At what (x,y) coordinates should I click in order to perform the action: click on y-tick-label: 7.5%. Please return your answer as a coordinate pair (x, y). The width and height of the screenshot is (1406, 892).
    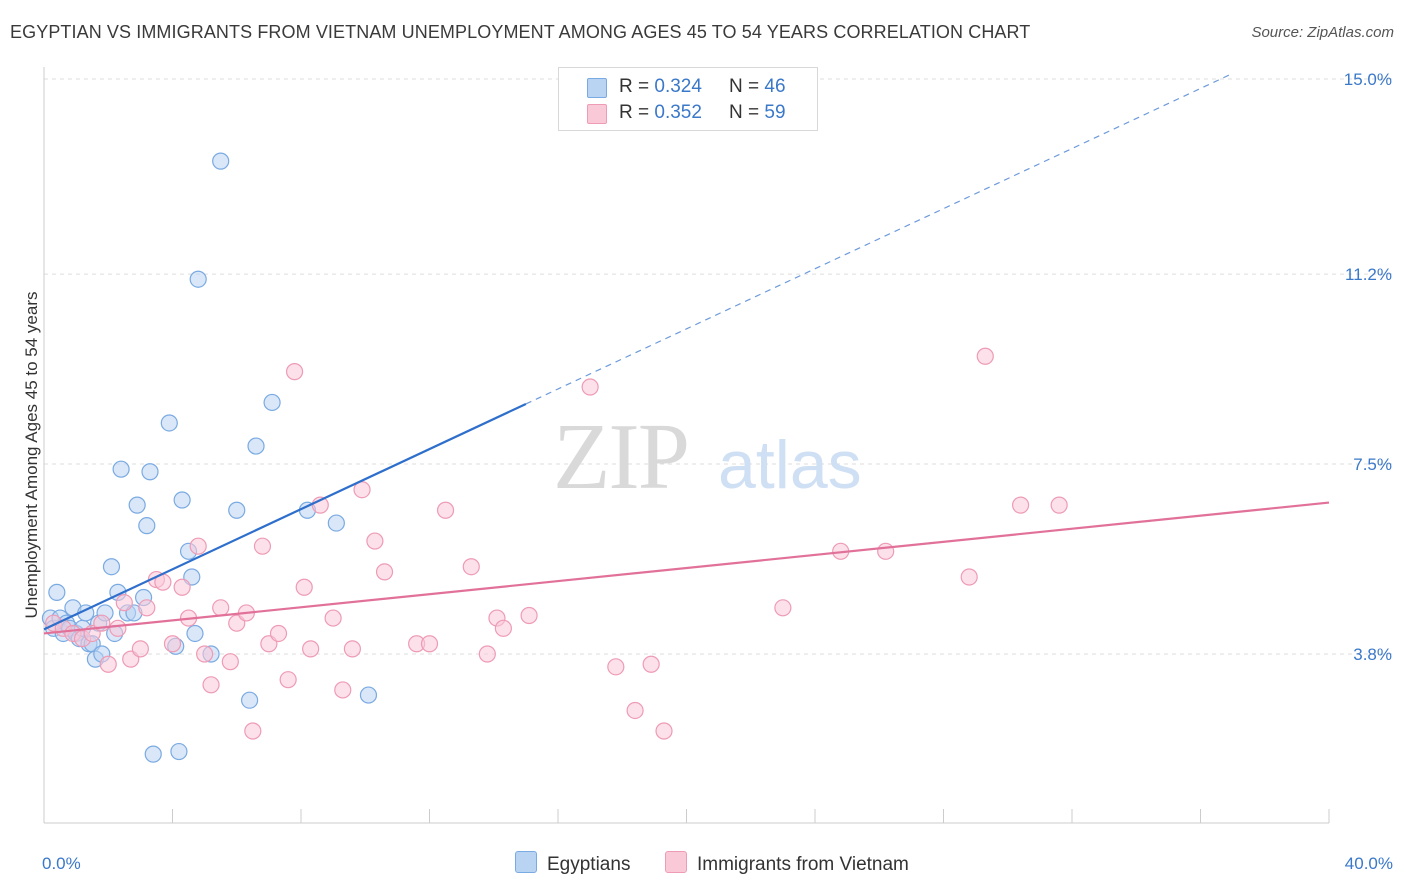
    Looking at the image, I should click on (1372, 464).